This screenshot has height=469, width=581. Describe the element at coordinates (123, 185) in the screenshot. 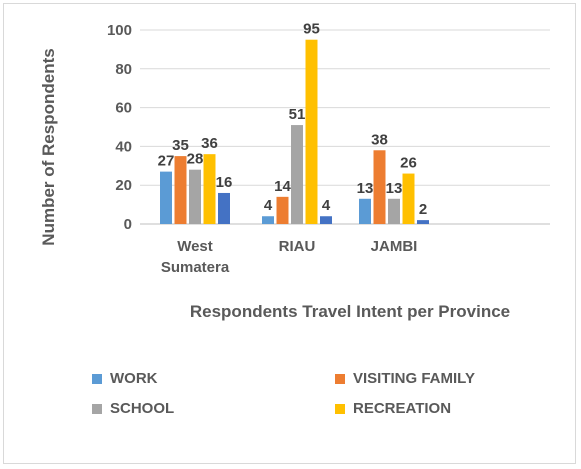

I see `y-tick-label: 20` at that location.